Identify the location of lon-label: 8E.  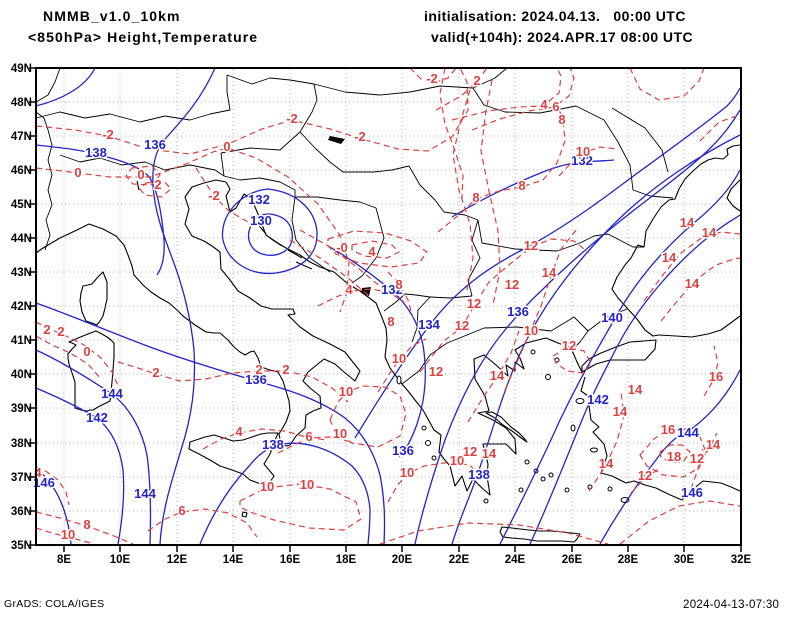
(64, 560).